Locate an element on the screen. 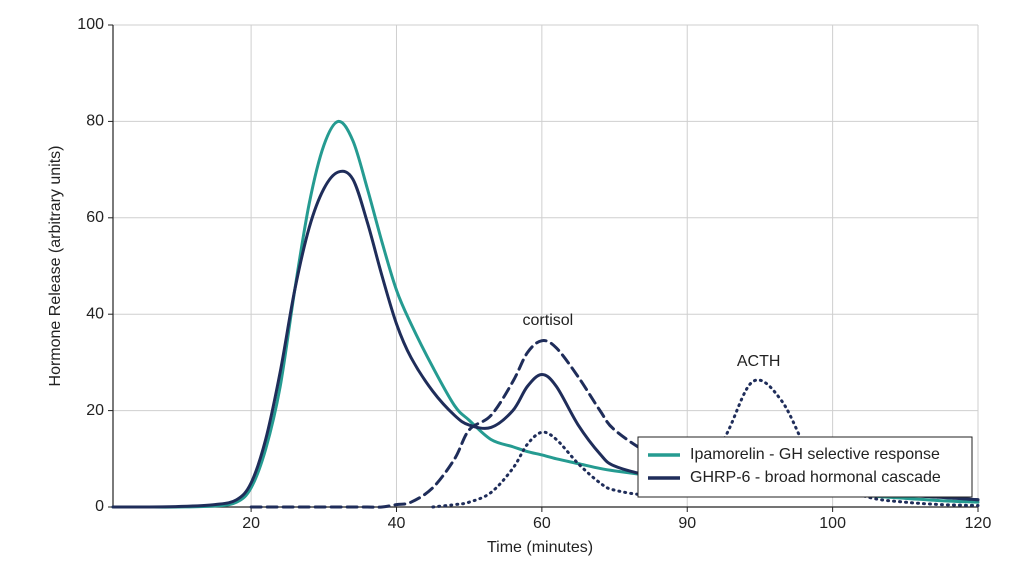 The image size is (1024, 572). y-tick-label: 40 is located at coordinates (95, 313).